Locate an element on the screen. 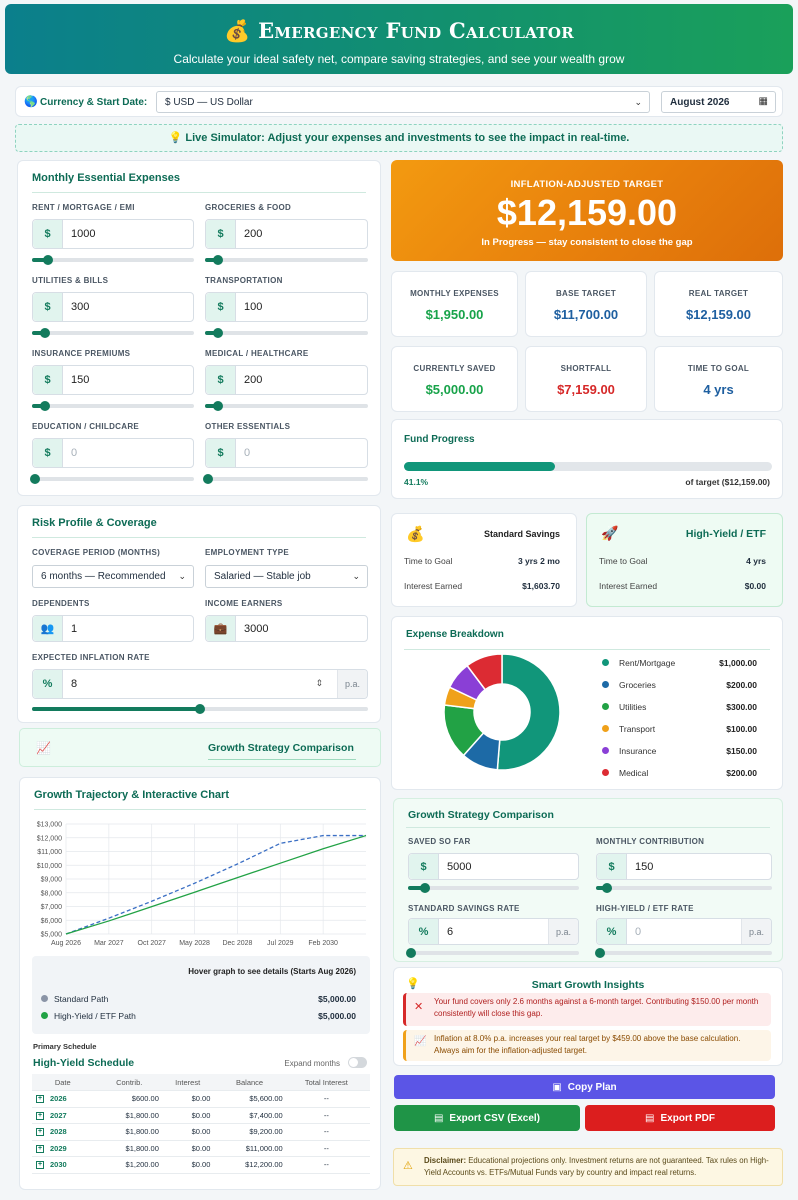 Image resolution: width=798 pixels, height=1200 pixels. legend-standard: Standard Path $5,000.00 is located at coordinates (198, 999).